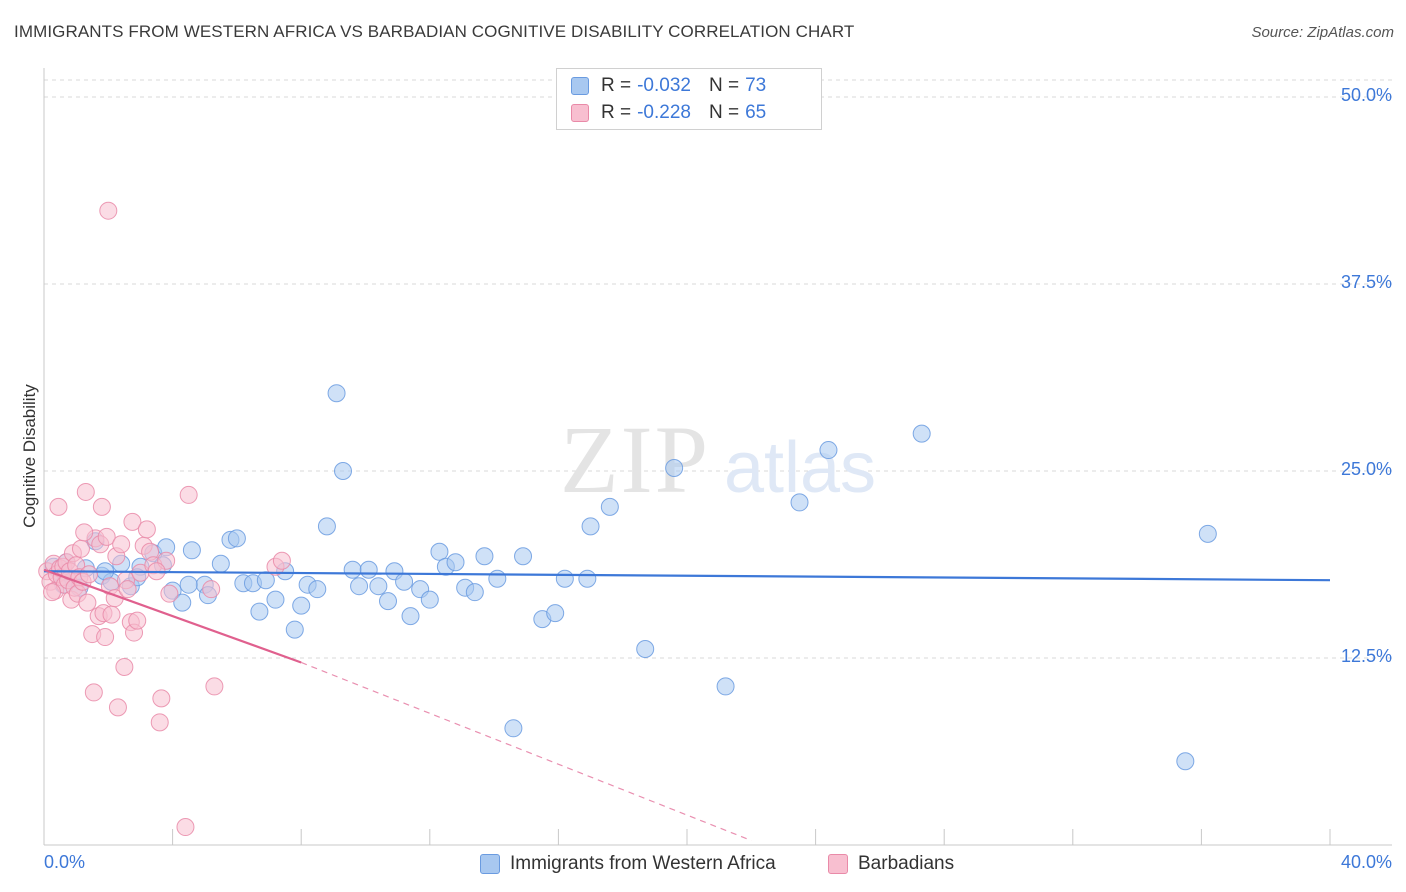  What do you see at coordinates (635, 459) in the screenshot?
I see `watermark-zip: ZIP` at bounding box center [635, 459].